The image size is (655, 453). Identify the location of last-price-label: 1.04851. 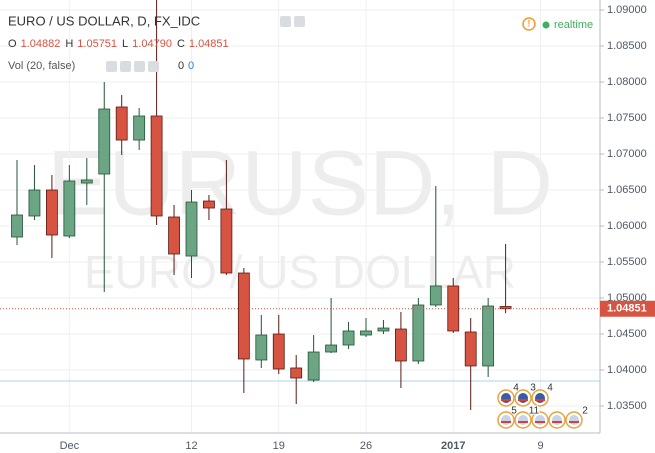
(627, 309).